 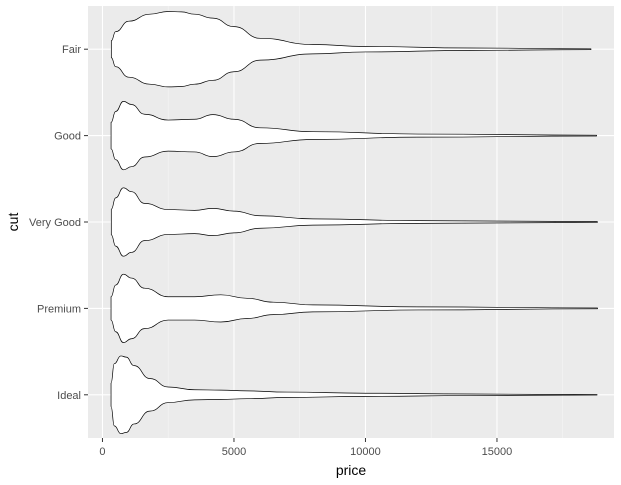 What do you see at coordinates (351, 470) in the screenshot?
I see `x-axis-title: price` at bounding box center [351, 470].